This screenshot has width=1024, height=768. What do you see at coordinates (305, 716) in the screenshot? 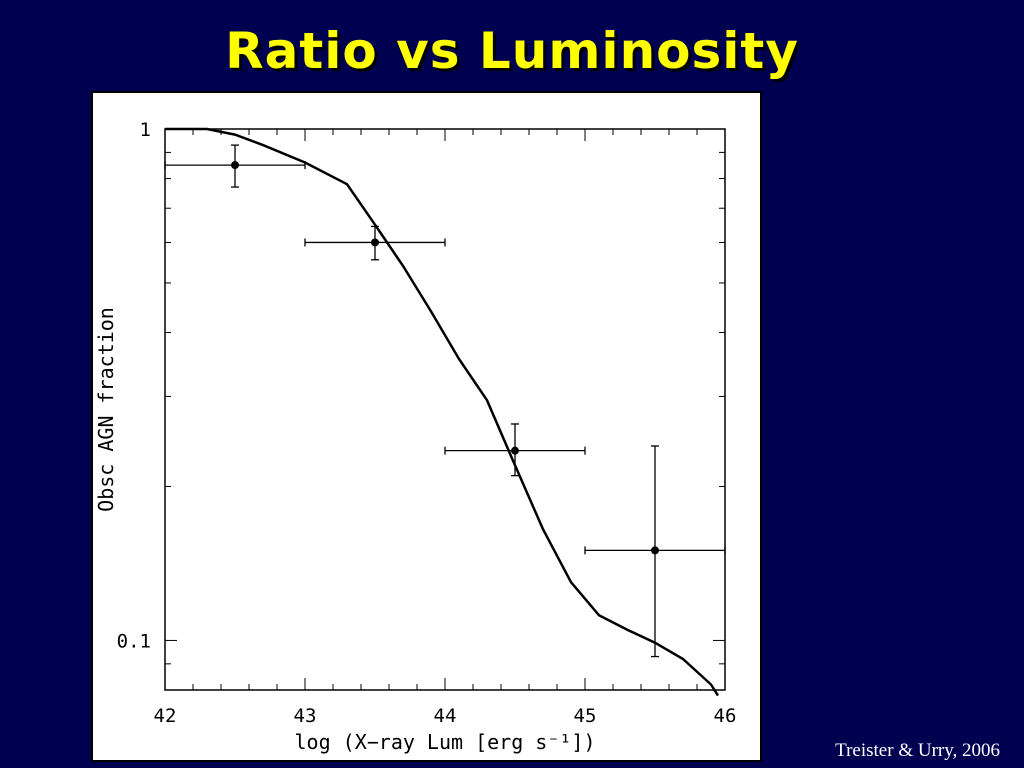
I see `x-tick-label: 43` at bounding box center [305, 716].